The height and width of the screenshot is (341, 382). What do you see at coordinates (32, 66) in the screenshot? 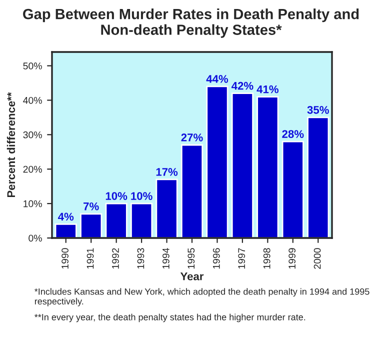
I see `y-tick-label: 50%` at bounding box center [32, 66].